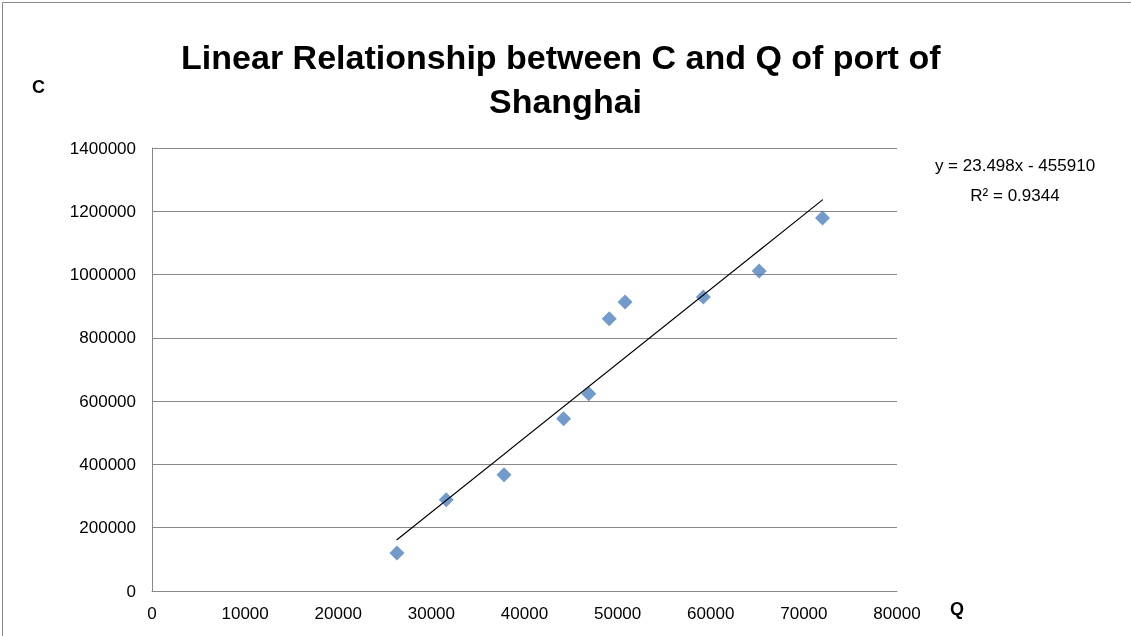  Describe the element at coordinates (565, 79) in the screenshot. I see `chart-title: Linear Relationship between C and Q of port of Shanghai` at that location.